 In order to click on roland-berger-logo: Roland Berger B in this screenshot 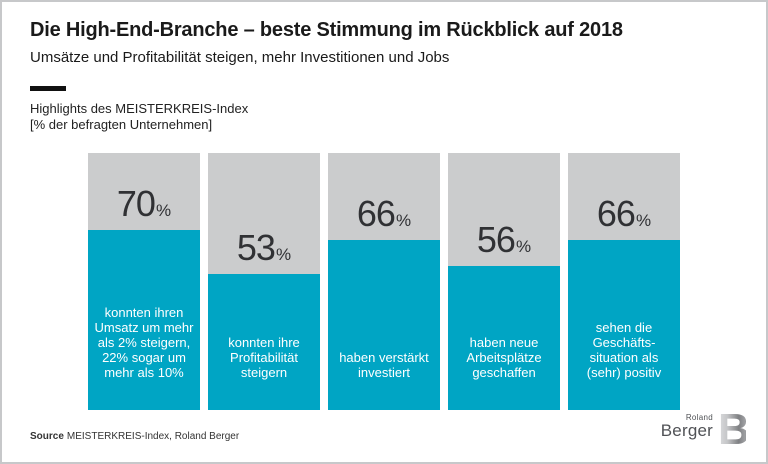, I will do `click(703, 428)`.